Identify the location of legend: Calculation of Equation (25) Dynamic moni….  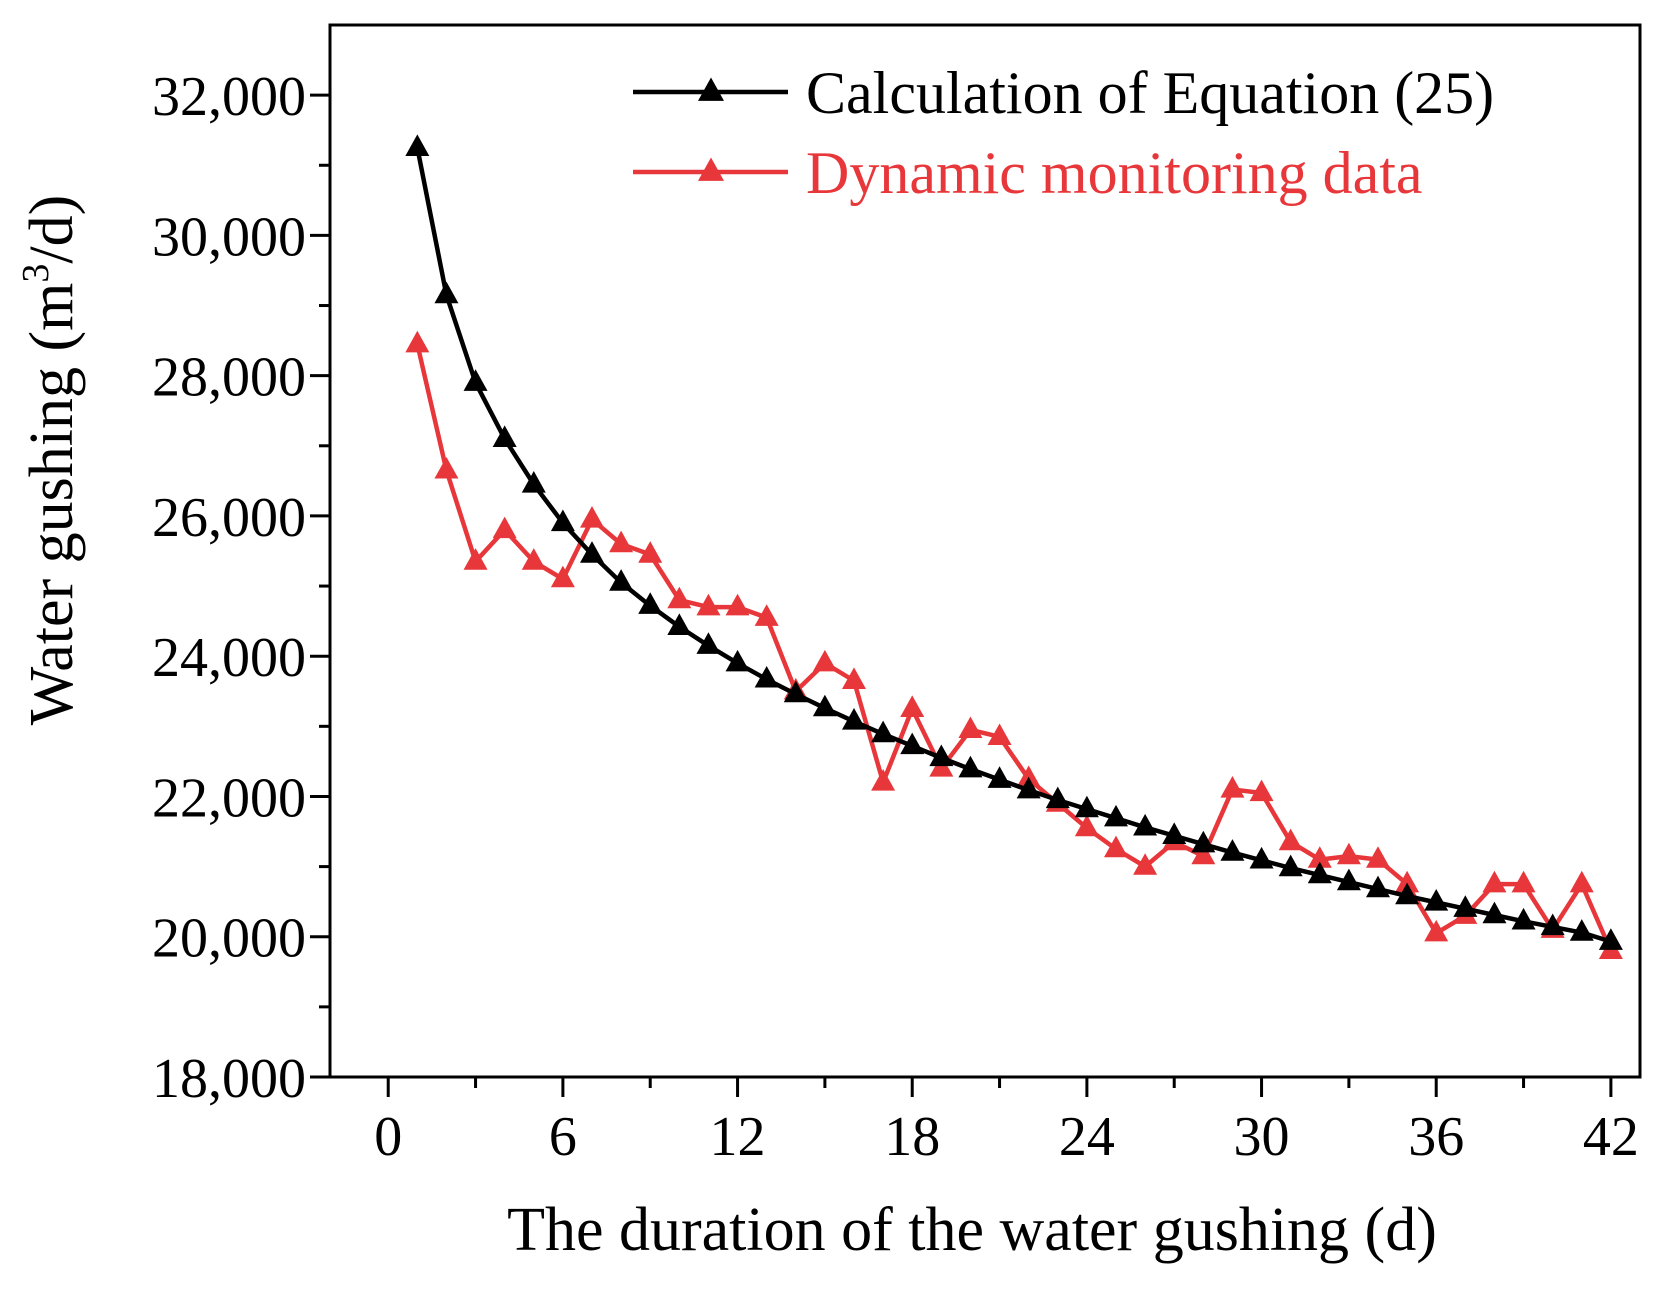
(1063, 133).